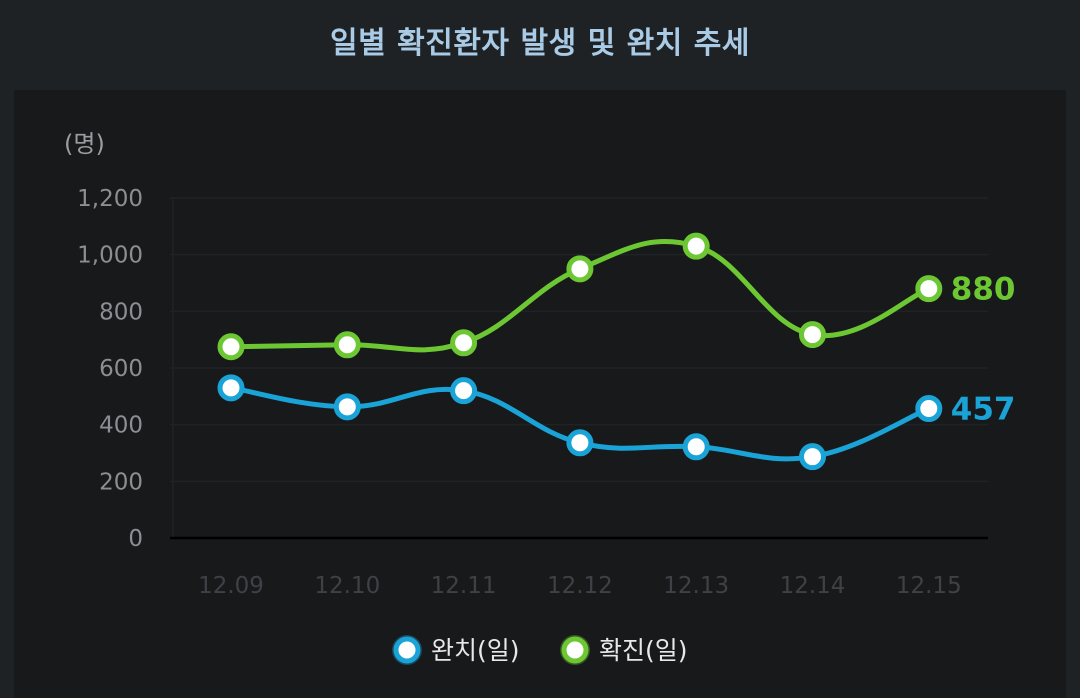 This screenshot has height=698, width=1080. Describe the element at coordinates (84, 144) in the screenshot. I see `y-axis-unit: (명)` at that location.